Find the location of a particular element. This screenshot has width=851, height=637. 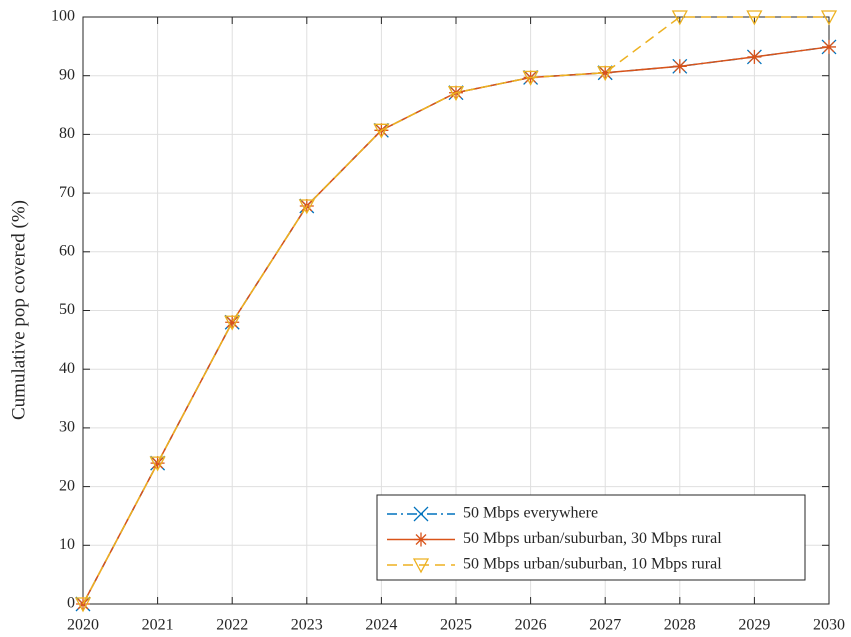

x-tick-label: 2022 is located at coordinates (232, 625).